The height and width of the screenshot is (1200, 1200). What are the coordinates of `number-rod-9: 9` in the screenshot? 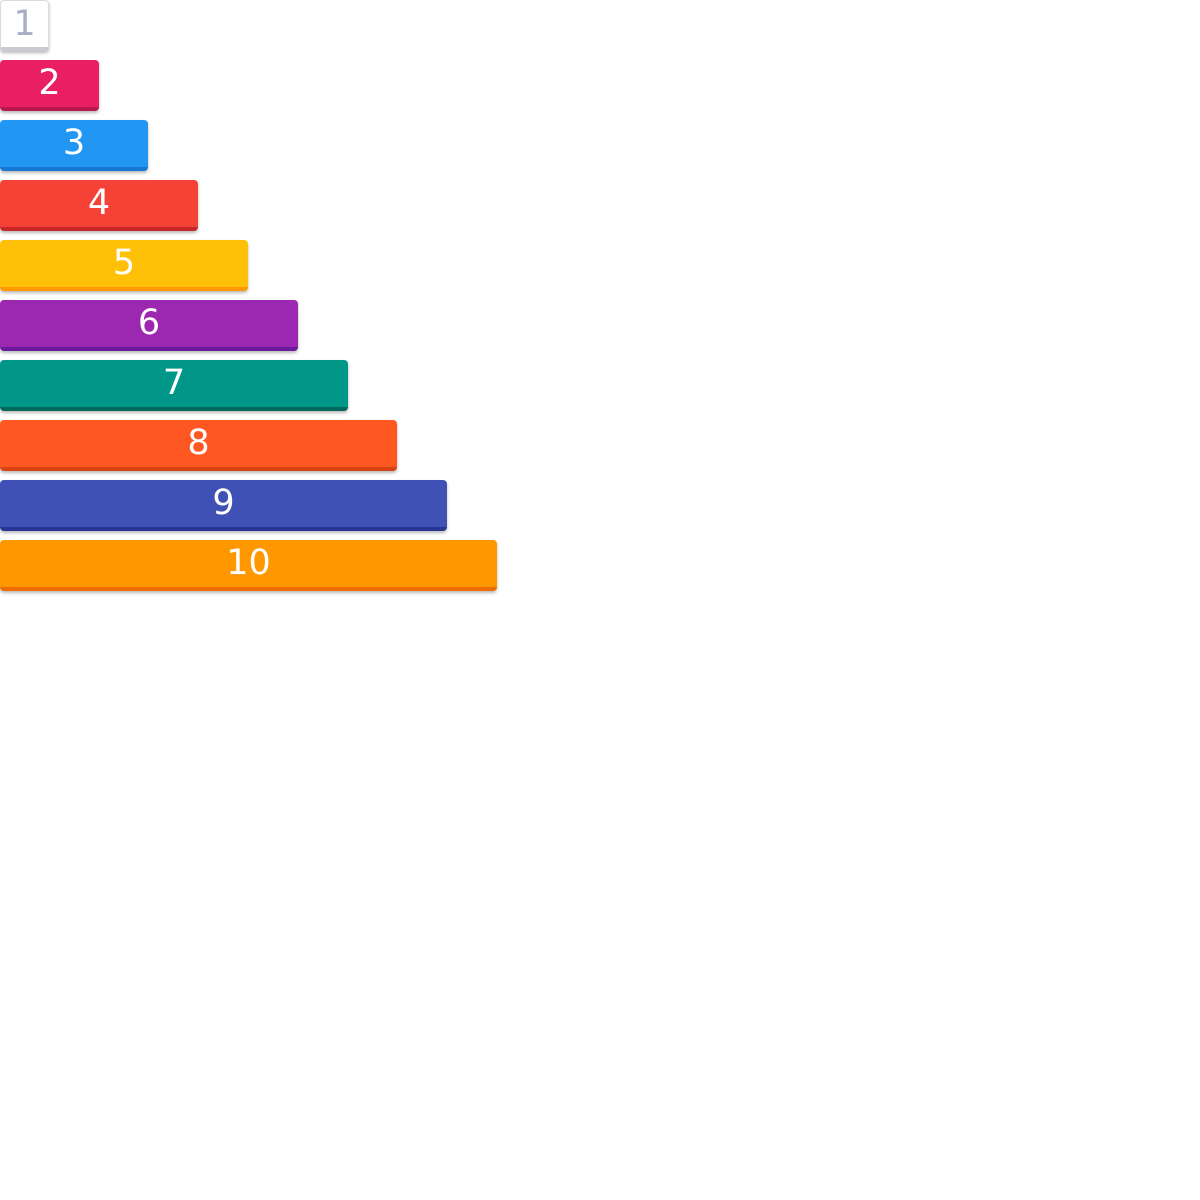 It's located at (223, 505).